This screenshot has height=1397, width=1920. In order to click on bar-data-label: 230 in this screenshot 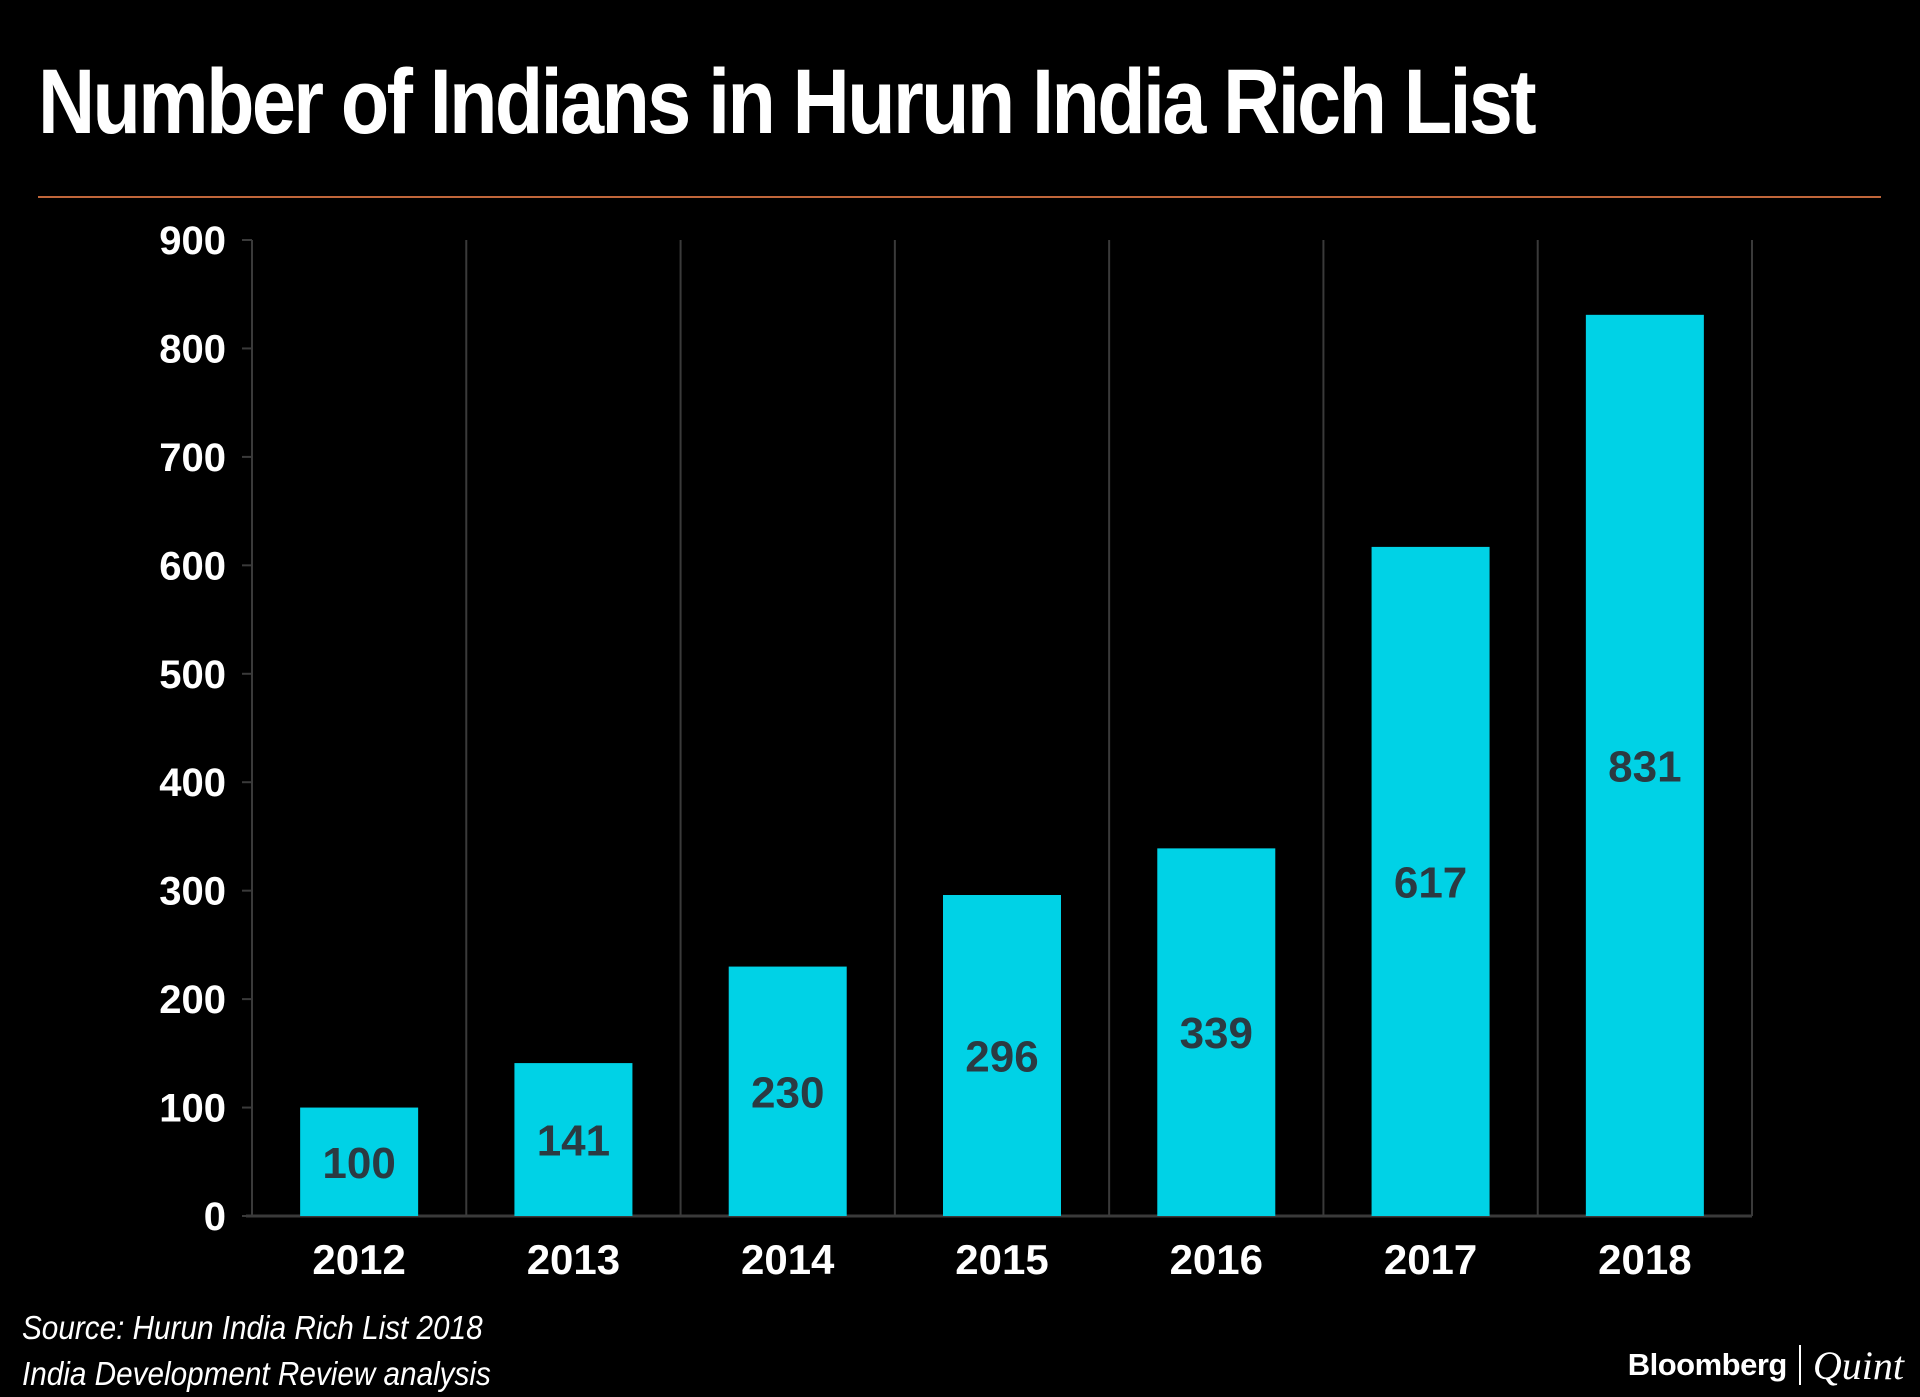, I will do `click(787, 1092)`.